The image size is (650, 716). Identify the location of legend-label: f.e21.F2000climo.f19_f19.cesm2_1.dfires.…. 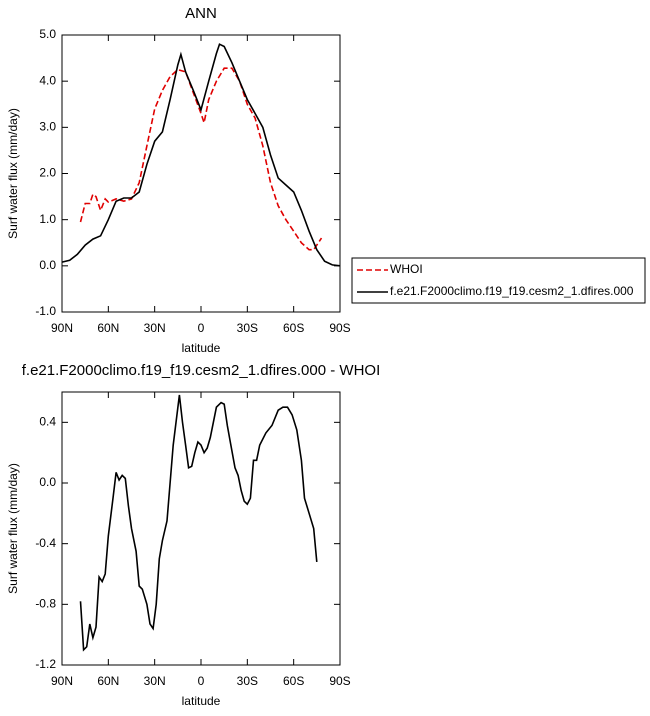
(512, 291).